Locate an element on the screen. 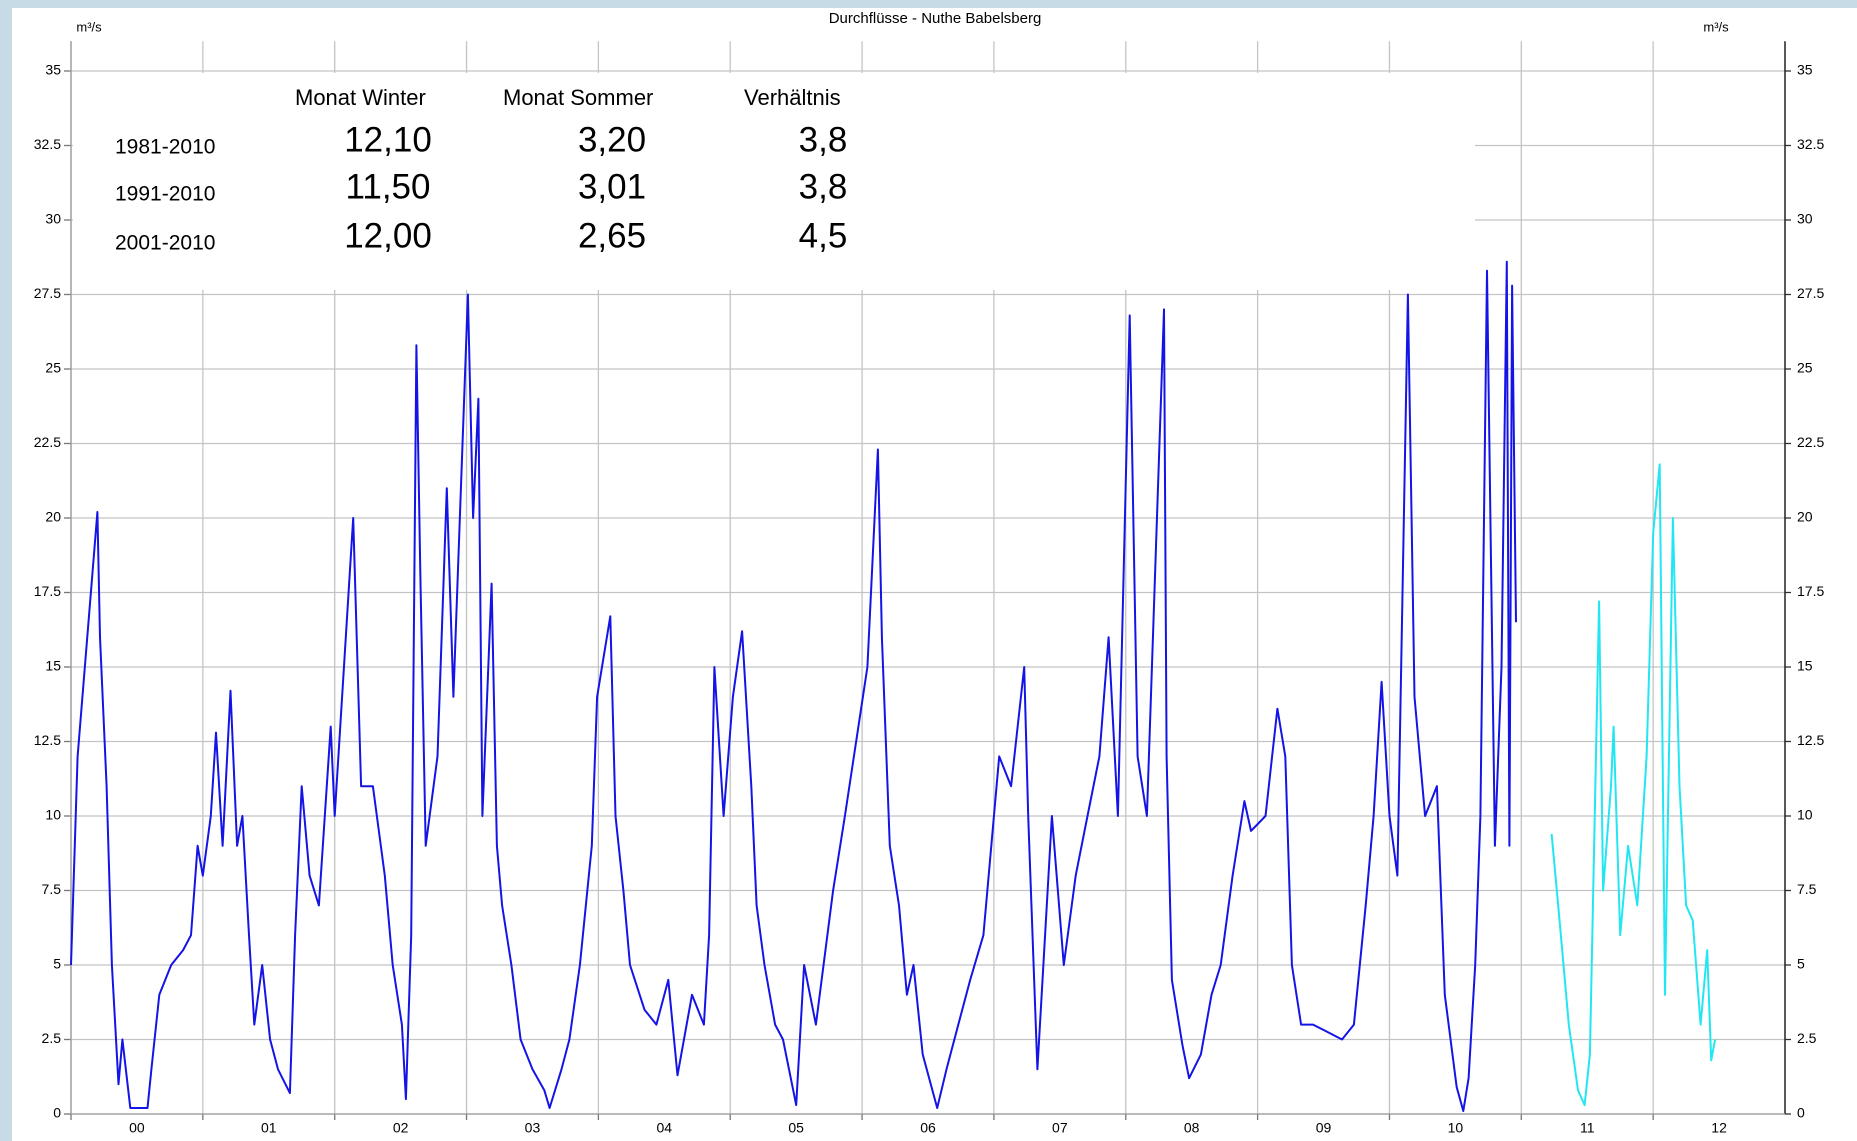 This screenshot has height=1141, width=1857. chart-title: Durchflüsse - Nuthe Babelsberg is located at coordinates (935, 18).